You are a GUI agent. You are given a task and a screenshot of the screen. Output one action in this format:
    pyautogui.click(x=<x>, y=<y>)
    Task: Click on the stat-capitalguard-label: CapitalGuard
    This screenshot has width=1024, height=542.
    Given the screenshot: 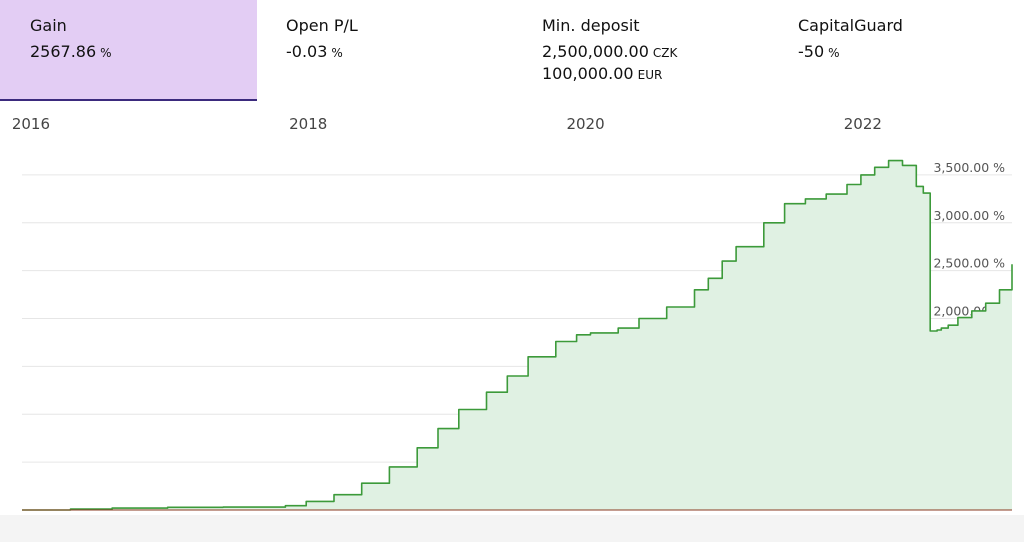 What is the action you would take?
    pyautogui.click(x=850, y=25)
    